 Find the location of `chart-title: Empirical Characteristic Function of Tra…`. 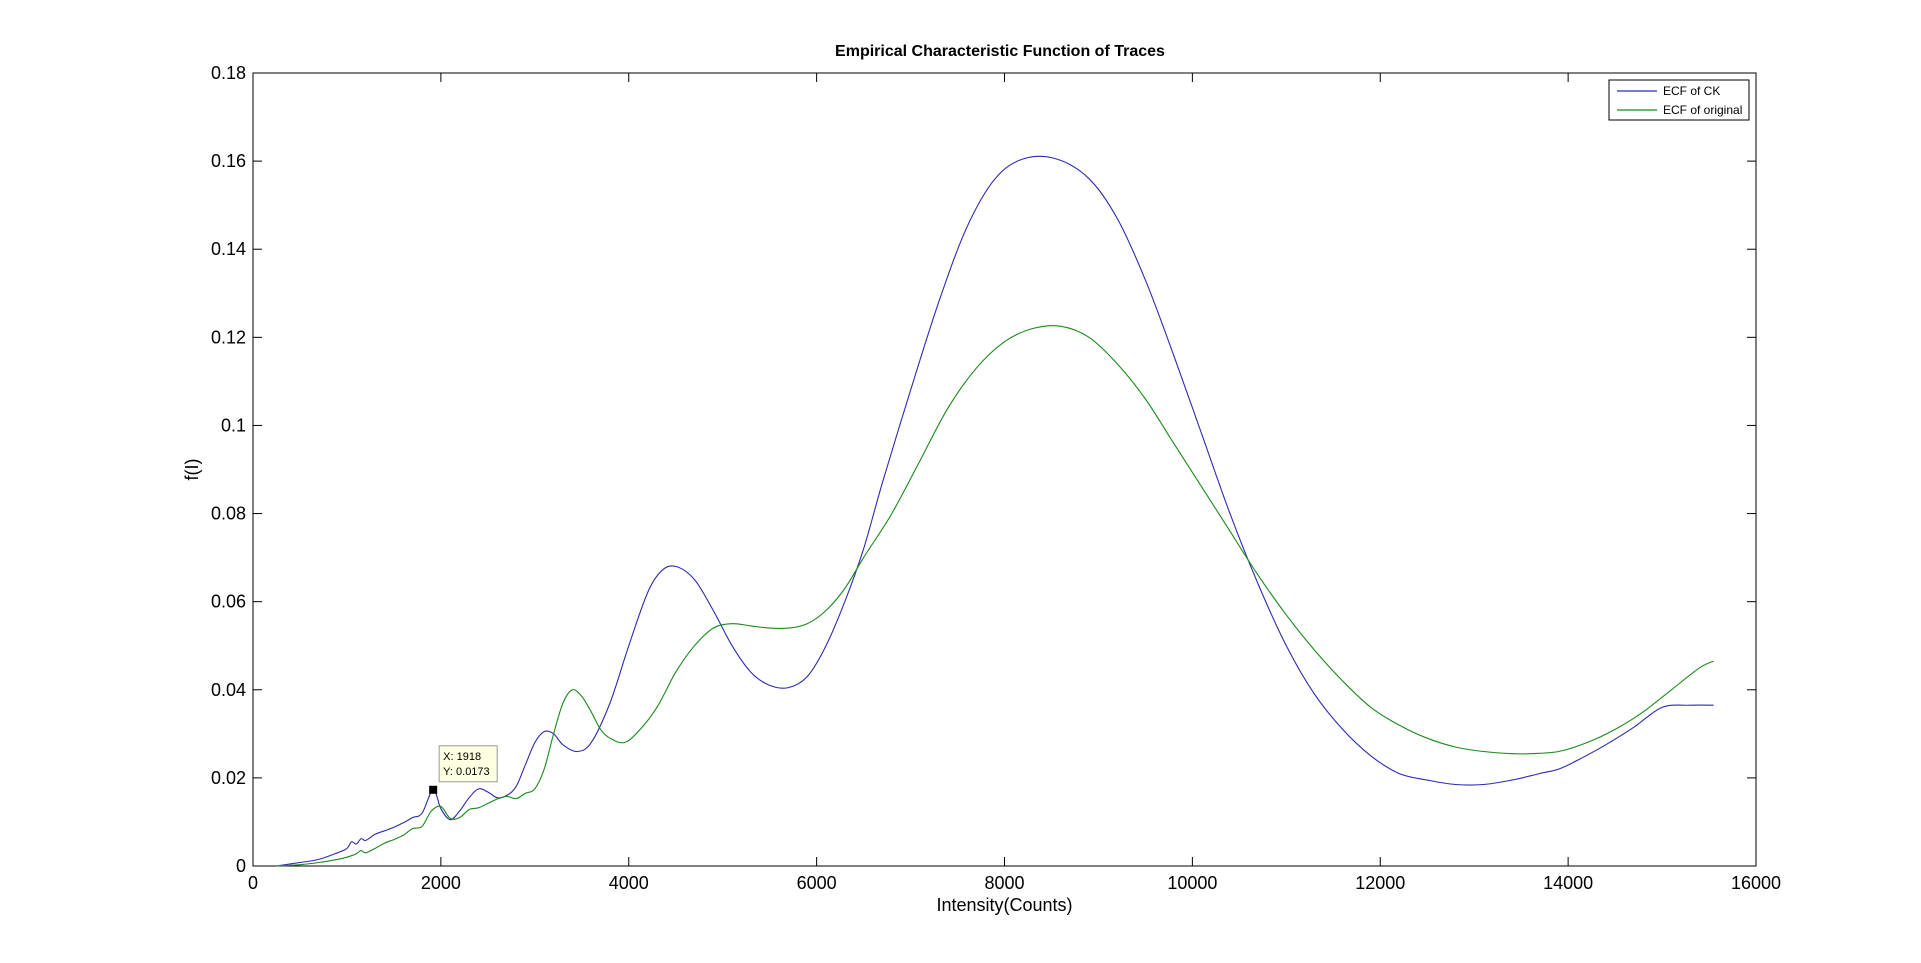

chart-title: Empirical Characteristic Function of Tra… is located at coordinates (1000, 51).